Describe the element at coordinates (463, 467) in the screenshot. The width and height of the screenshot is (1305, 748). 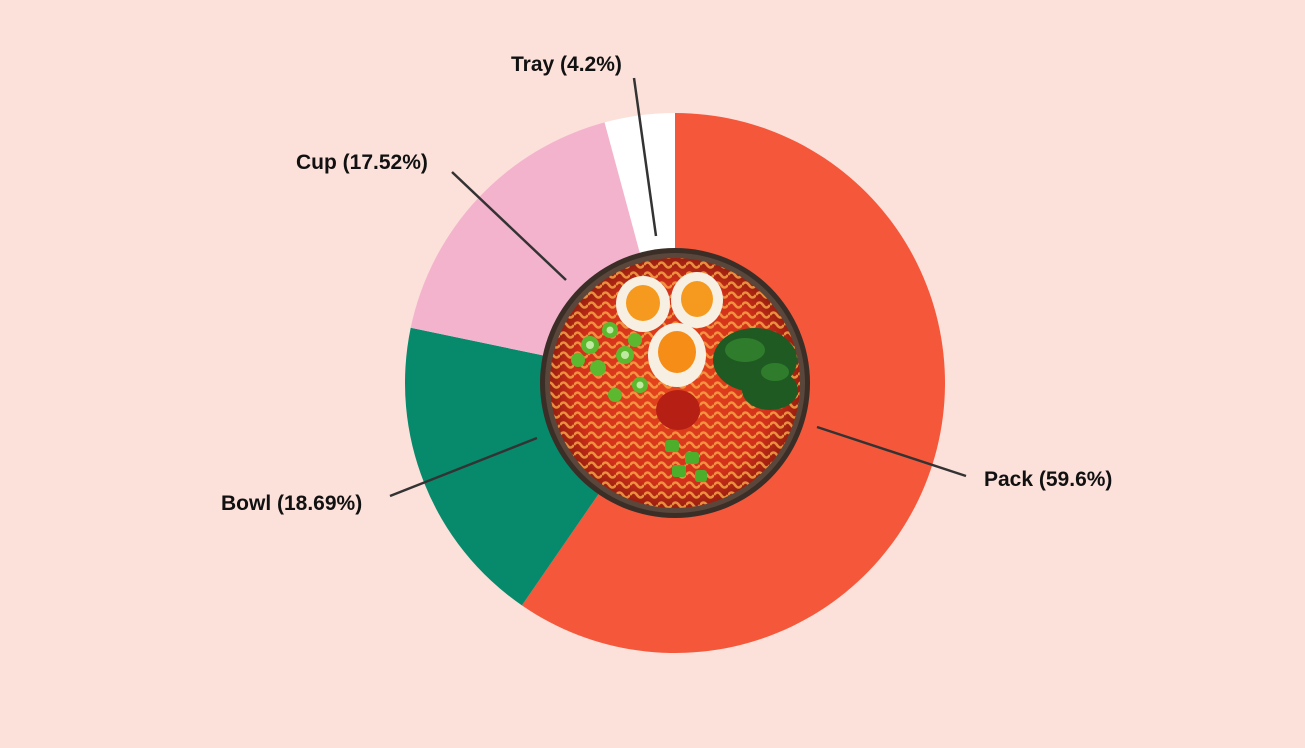
I see `leader-line-bowl` at that location.